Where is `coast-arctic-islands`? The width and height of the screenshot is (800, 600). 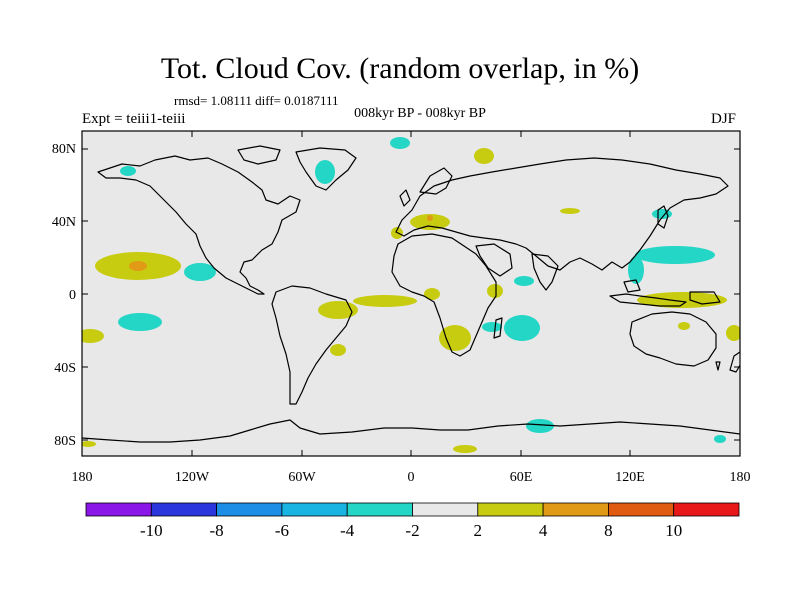
coast-arctic-islands is located at coordinates (259, 155).